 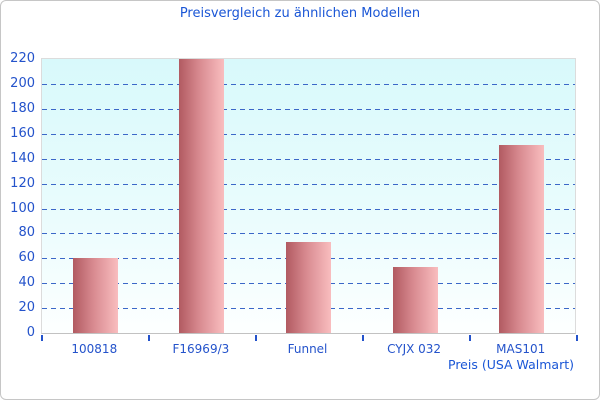 What do you see at coordinates (522, 238) in the screenshot?
I see `bar-MAS101` at bounding box center [522, 238].